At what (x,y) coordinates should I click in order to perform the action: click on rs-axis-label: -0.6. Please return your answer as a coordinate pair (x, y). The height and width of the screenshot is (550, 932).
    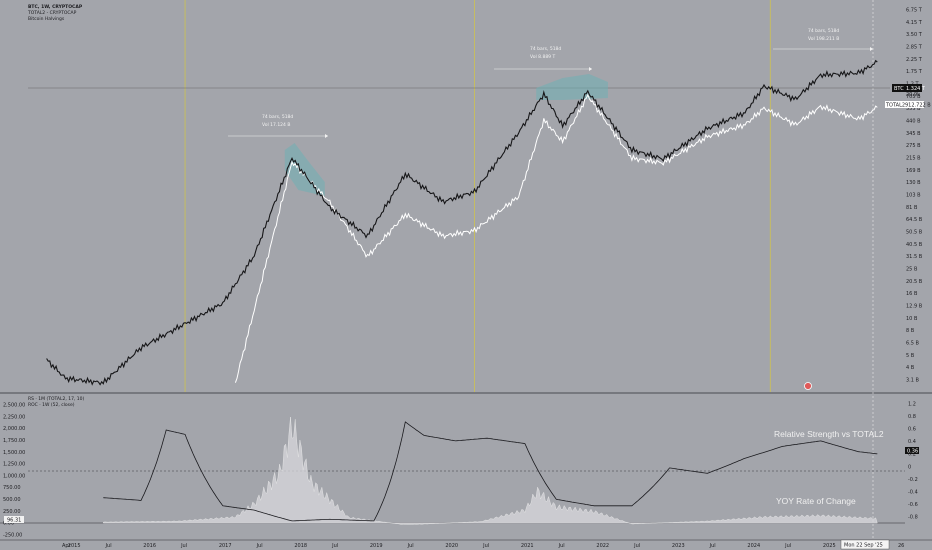
    Looking at the image, I should click on (913, 505).